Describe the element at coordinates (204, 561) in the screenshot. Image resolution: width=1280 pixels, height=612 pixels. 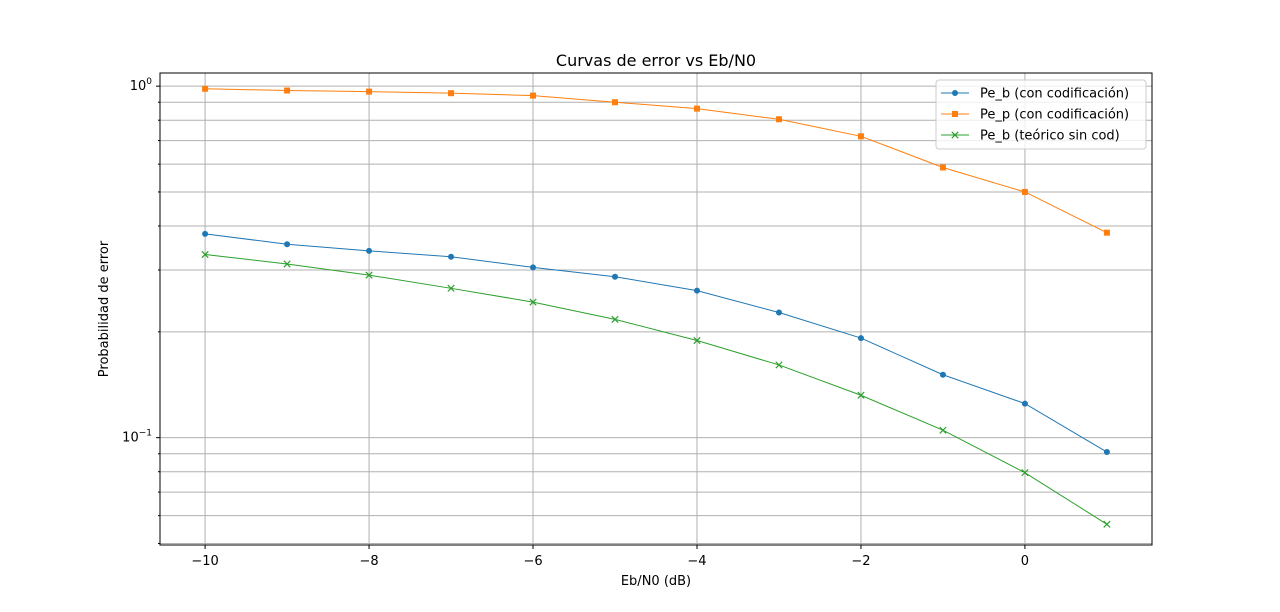
I see `x-tick-label: −10` at that location.